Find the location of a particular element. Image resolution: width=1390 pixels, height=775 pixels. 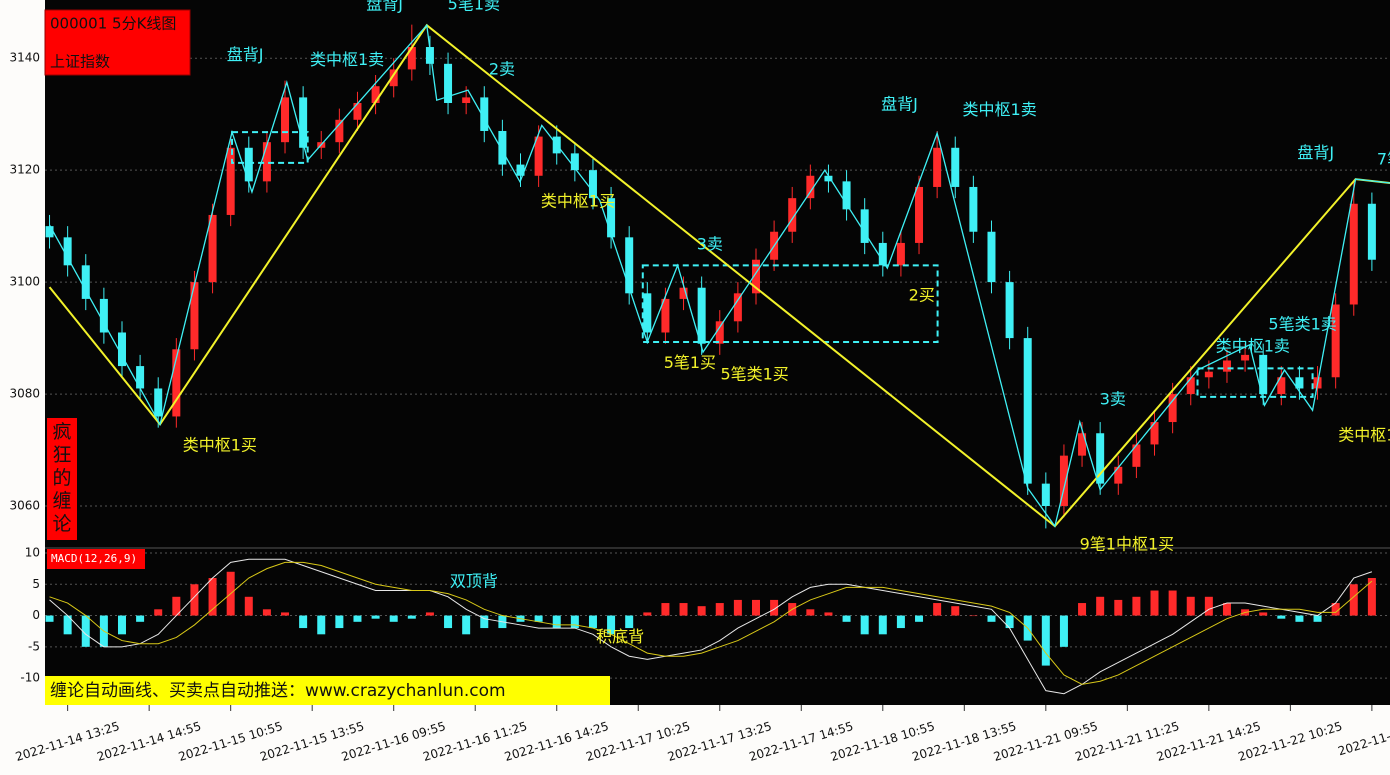

annotation: 2卖 is located at coordinates (502, 68).